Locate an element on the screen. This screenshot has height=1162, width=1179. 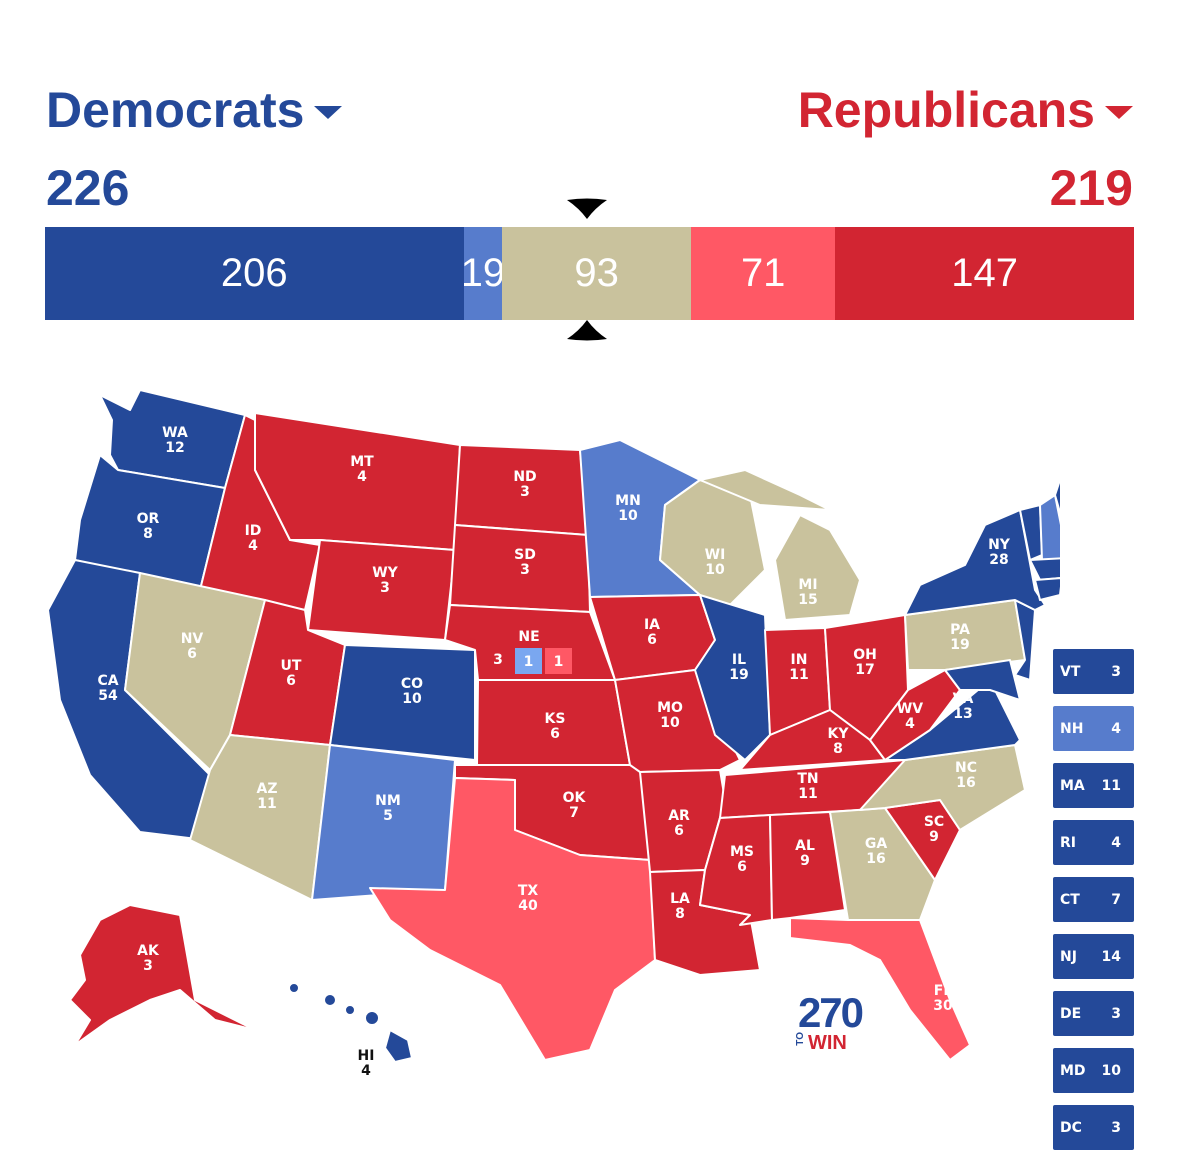
state-ev-nd: 3 is located at coordinates (525, 492).